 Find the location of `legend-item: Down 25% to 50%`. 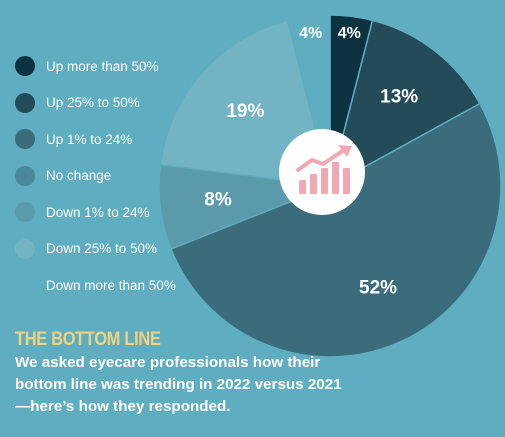

legend-item: Down 25% to 50% is located at coordinates (95, 249).